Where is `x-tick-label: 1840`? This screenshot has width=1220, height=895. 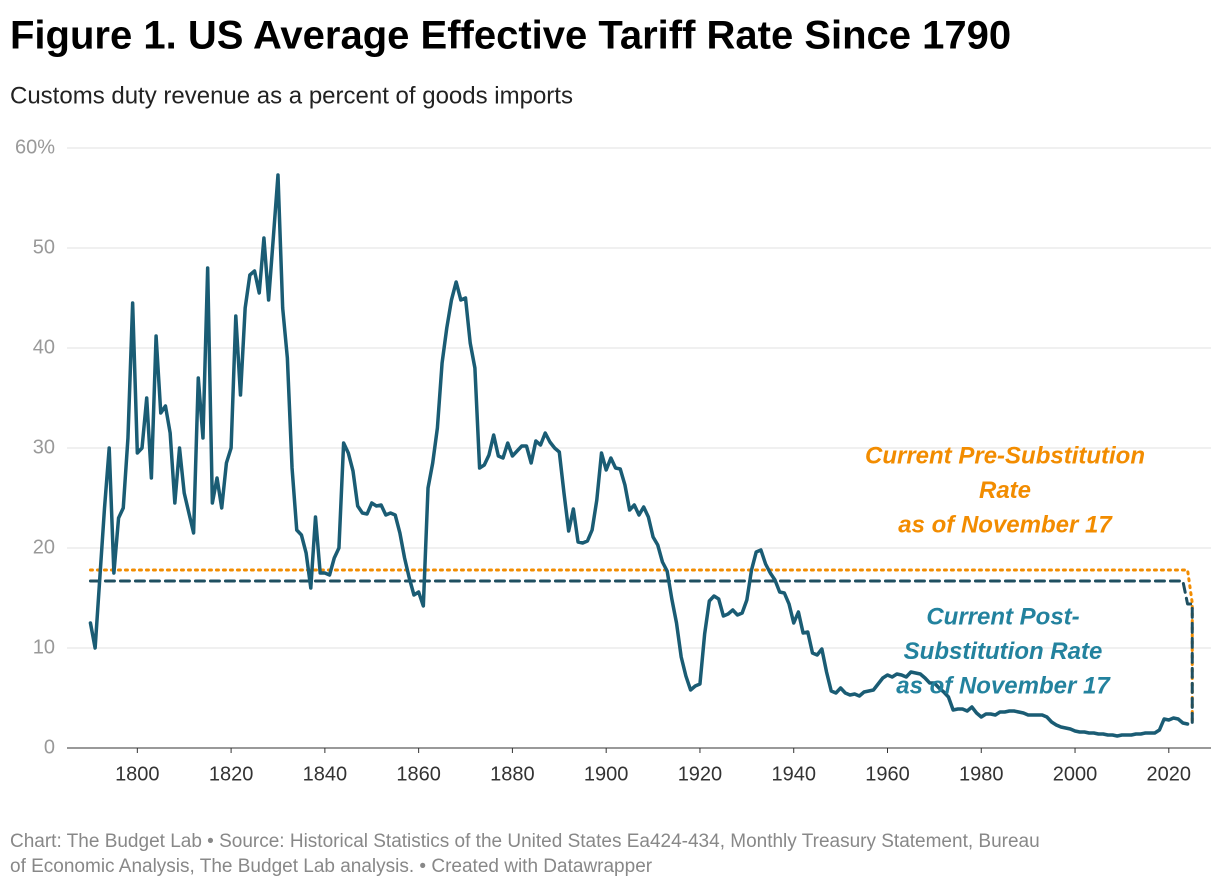 x-tick-label: 1840 is located at coordinates (325, 774).